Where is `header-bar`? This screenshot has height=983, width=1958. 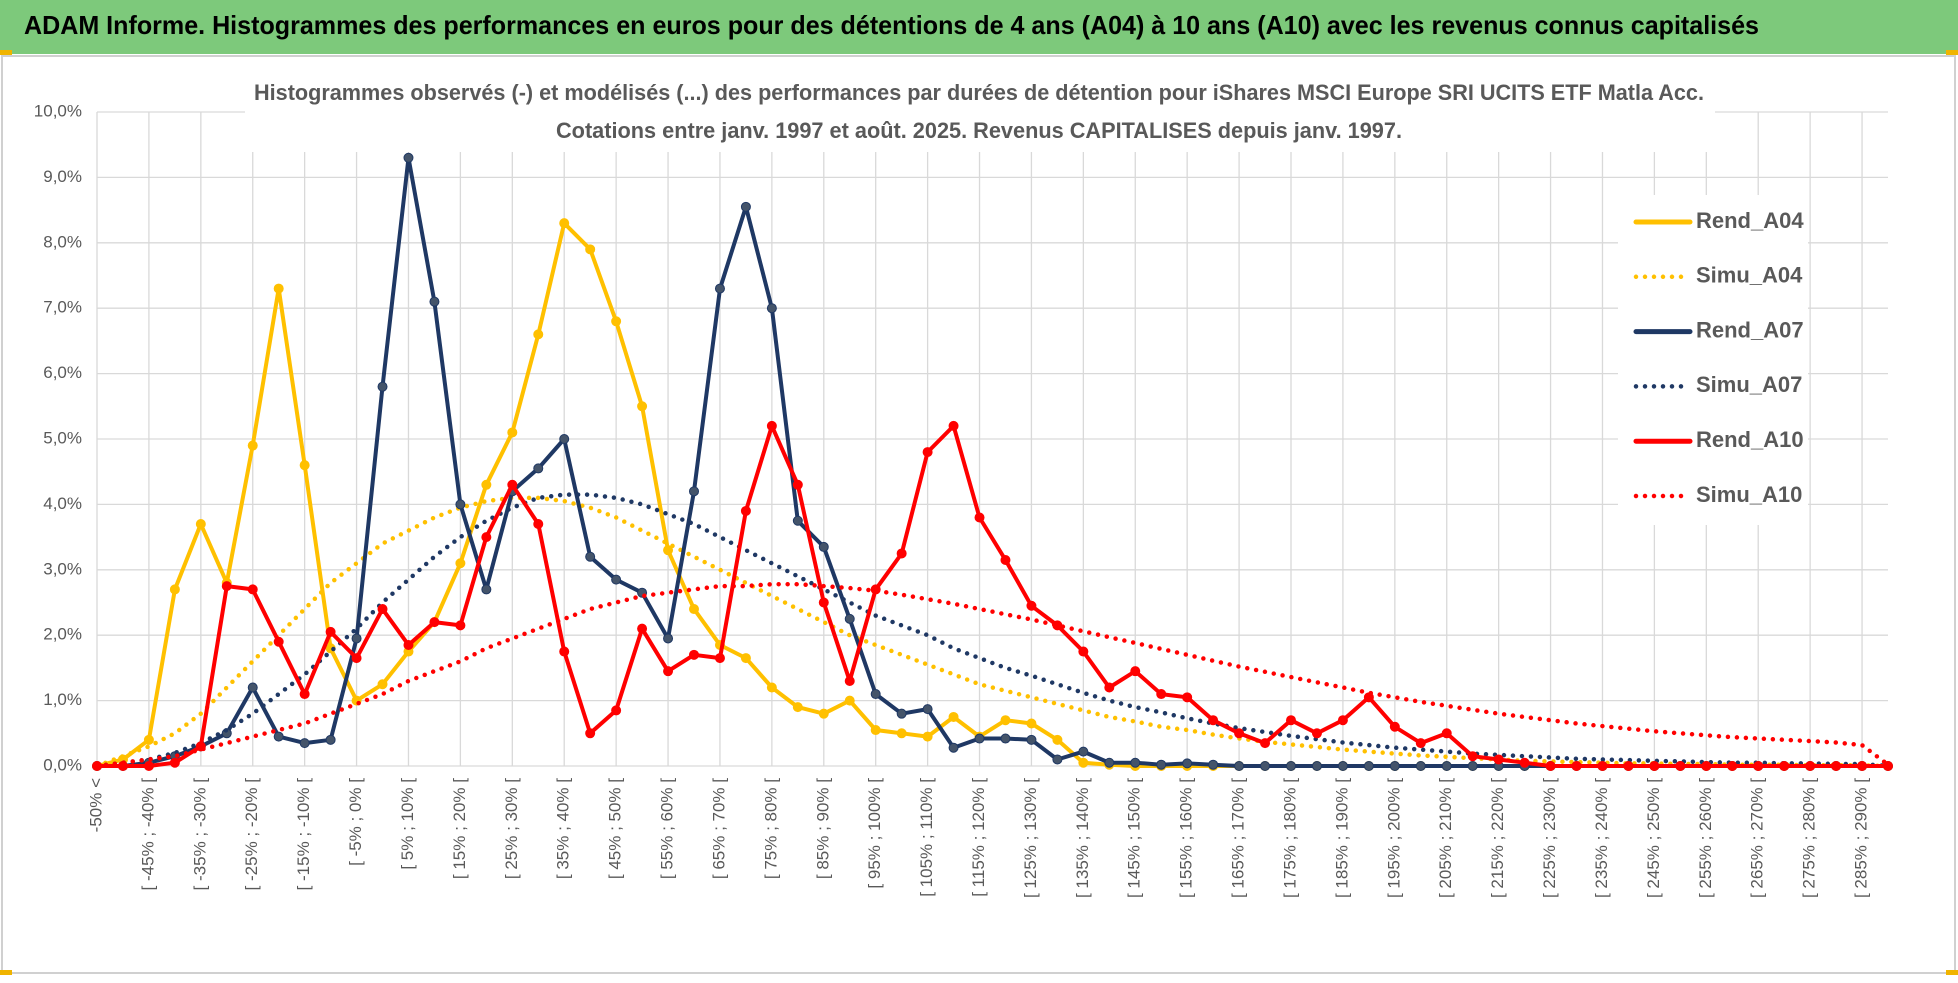 header-bar is located at coordinates (979, 27).